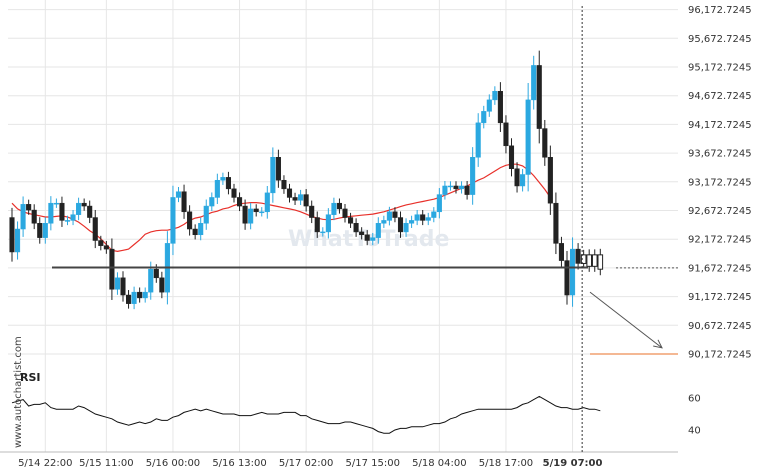 The width and height of the screenshot is (760, 475). What do you see at coordinates (720, 211) in the screenshot?
I see `y-tick-label: 92,672.7245` at bounding box center [720, 211].